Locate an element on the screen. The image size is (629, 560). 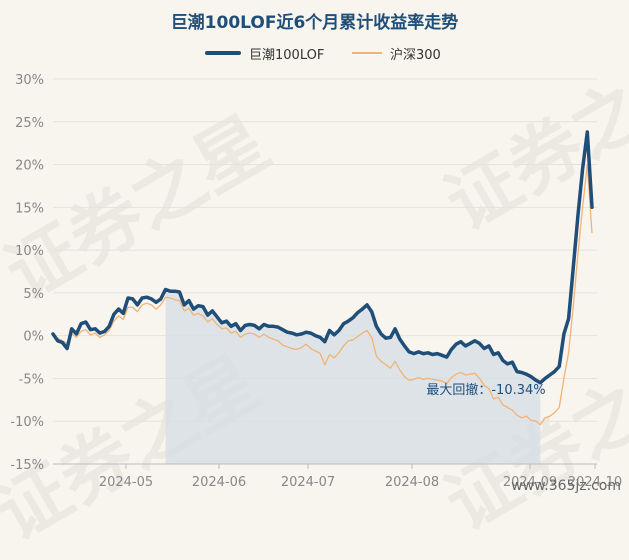
legend-label-series2: 沪深300 is located at coordinates (415, 55).